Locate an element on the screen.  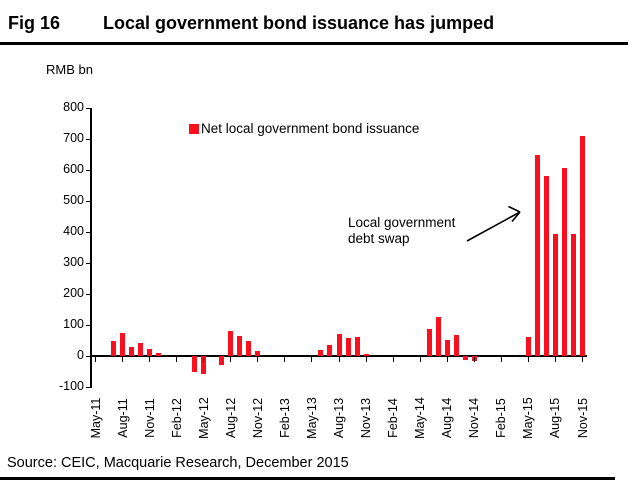
y-axis-unit-label: RMB bn is located at coordinates (69, 69).